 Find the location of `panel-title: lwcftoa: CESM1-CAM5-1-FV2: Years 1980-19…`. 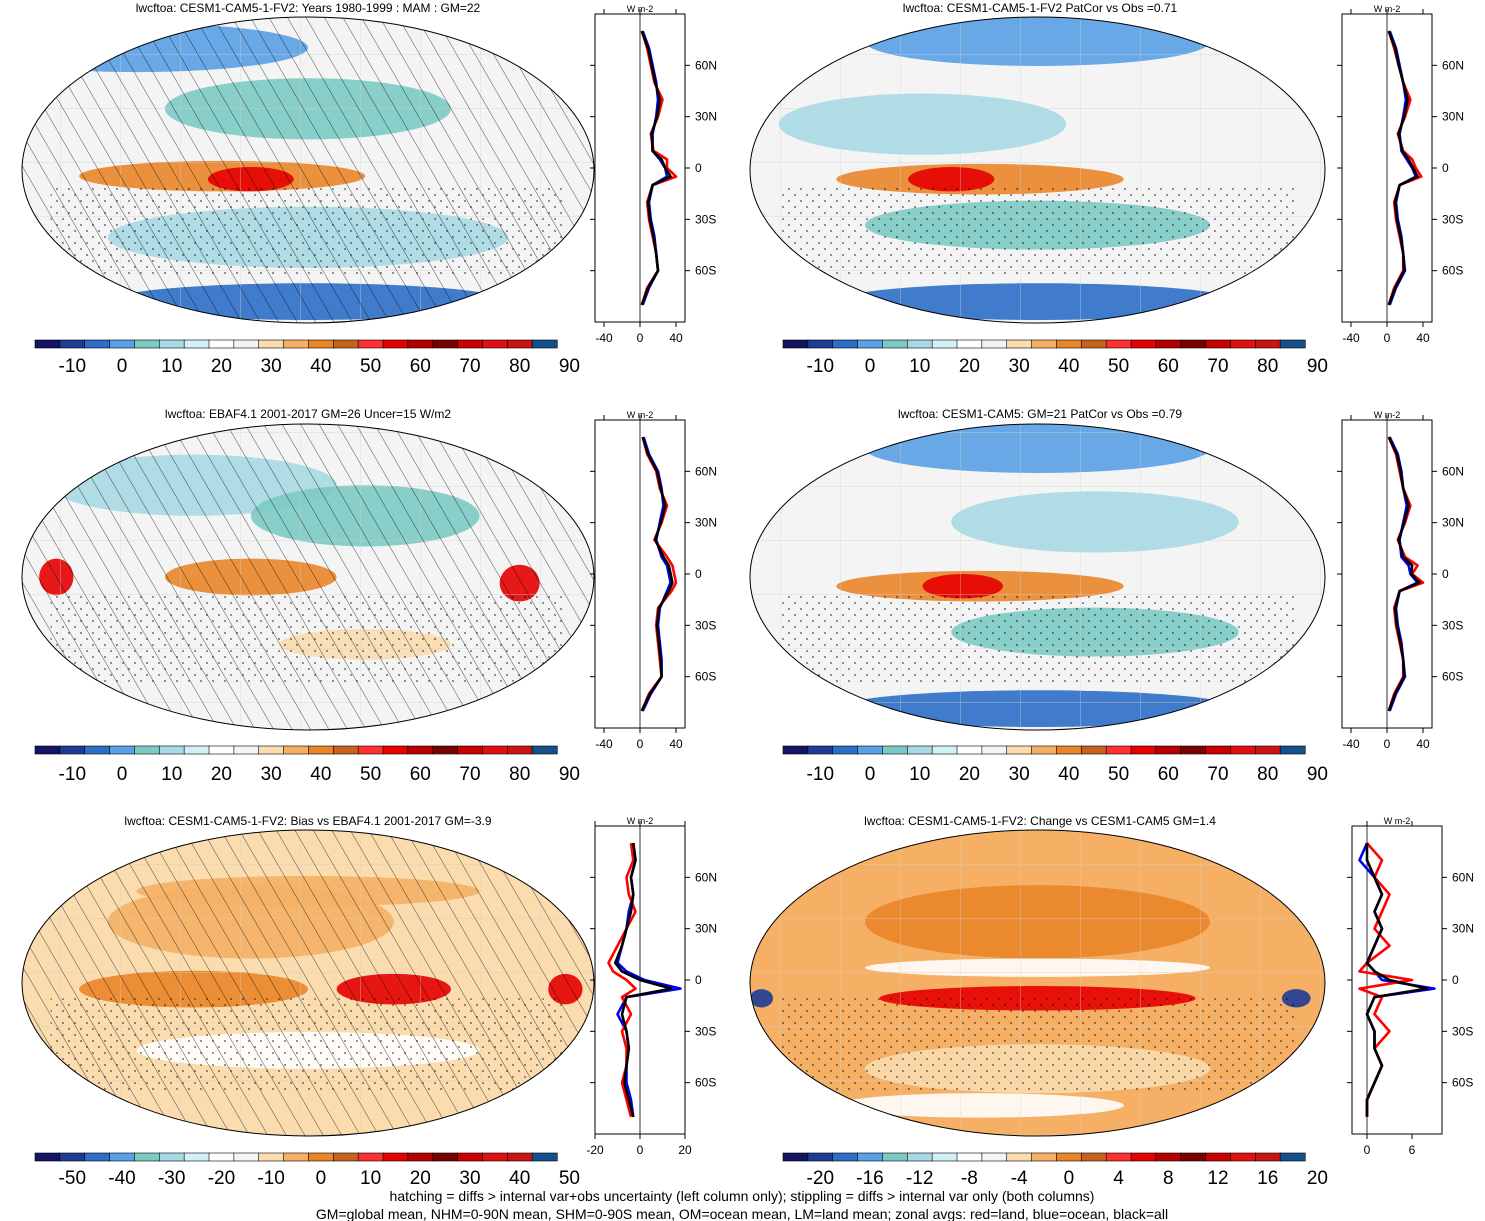

panel-title: lwcftoa: CESM1-CAM5-1-FV2: Years 1980-19… is located at coordinates (308, 8).